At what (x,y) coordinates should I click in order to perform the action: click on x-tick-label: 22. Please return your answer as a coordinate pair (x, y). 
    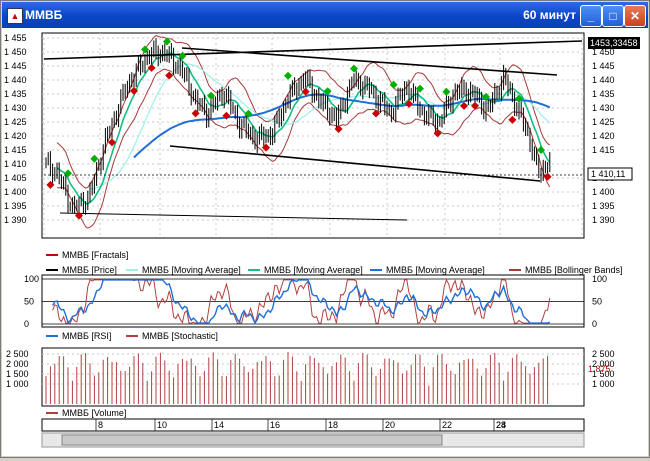
    Looking at the image, I should click on (447, 425).